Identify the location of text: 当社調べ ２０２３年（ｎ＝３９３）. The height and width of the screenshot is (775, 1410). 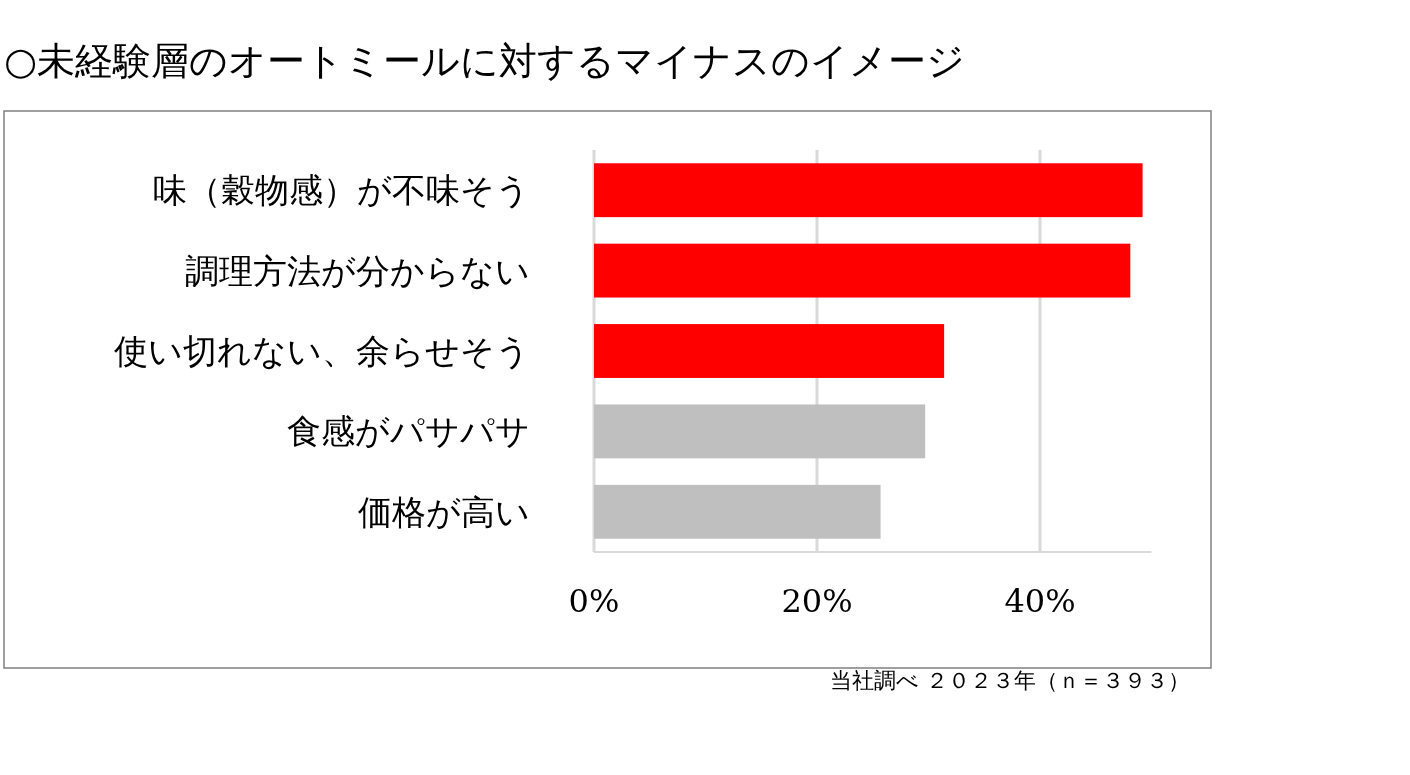
(1010, 680).